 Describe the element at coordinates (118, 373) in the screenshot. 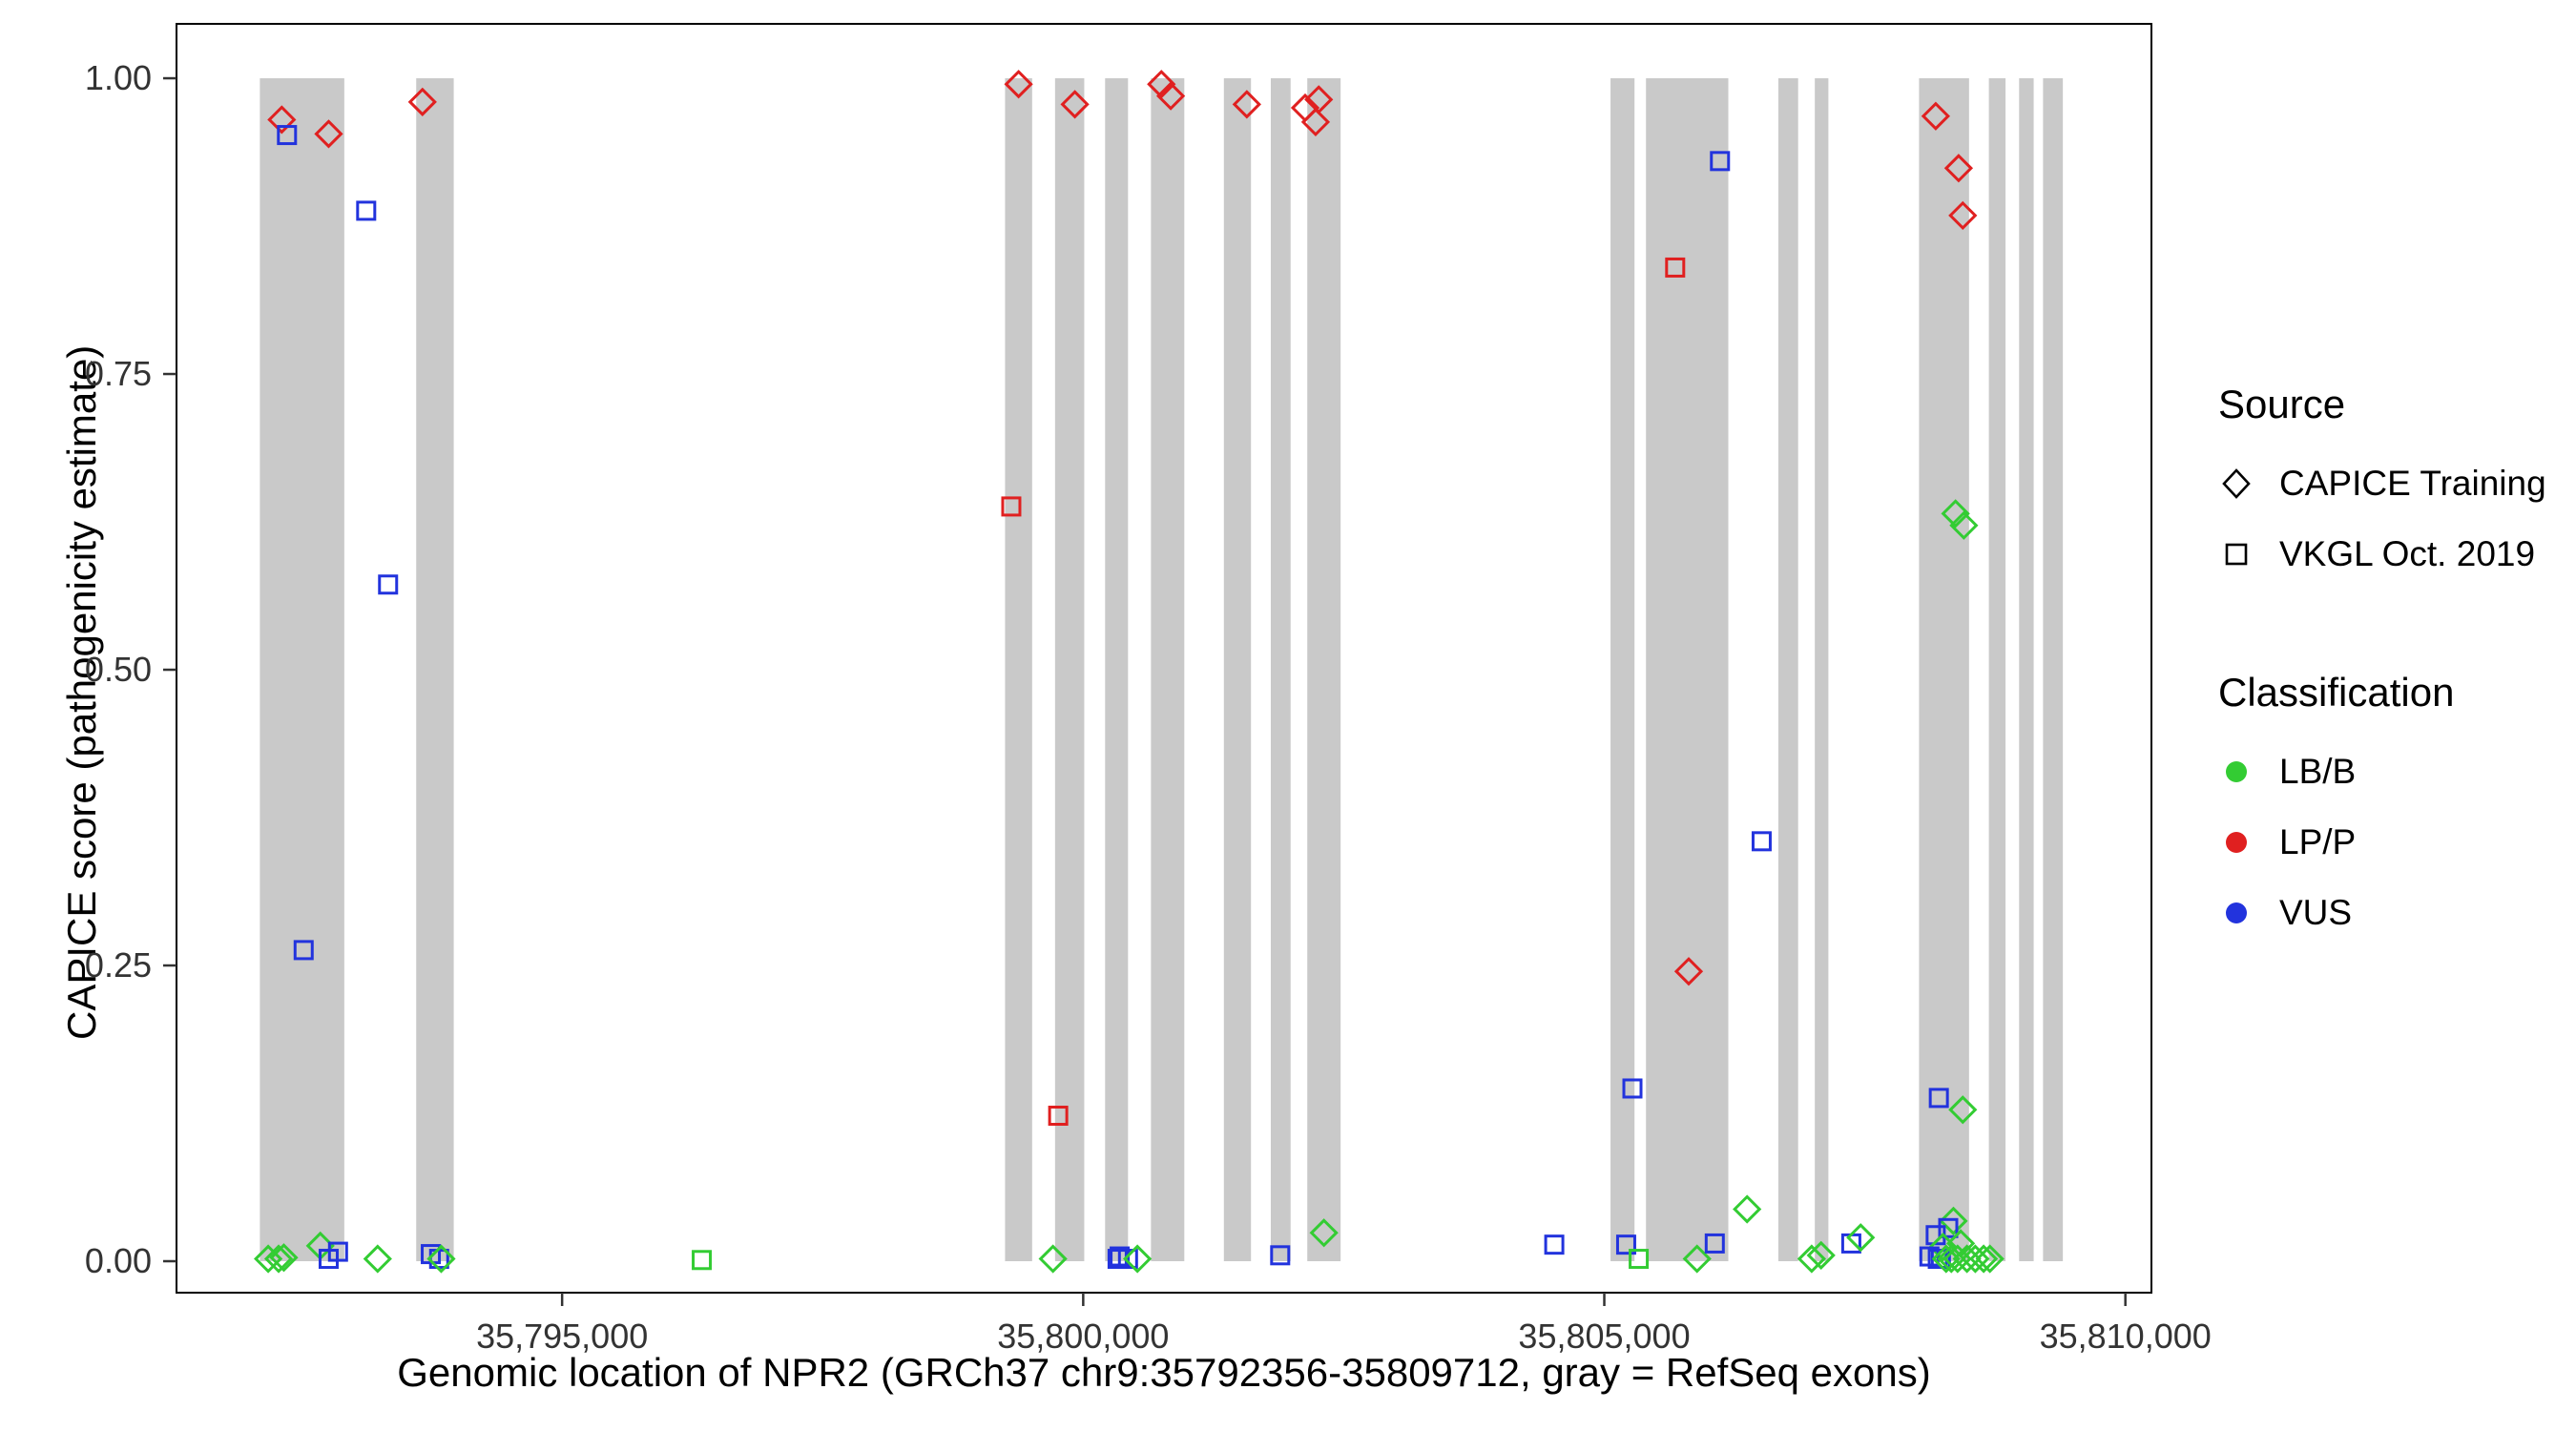

I see `y-tick-label: 0.75` at that location.